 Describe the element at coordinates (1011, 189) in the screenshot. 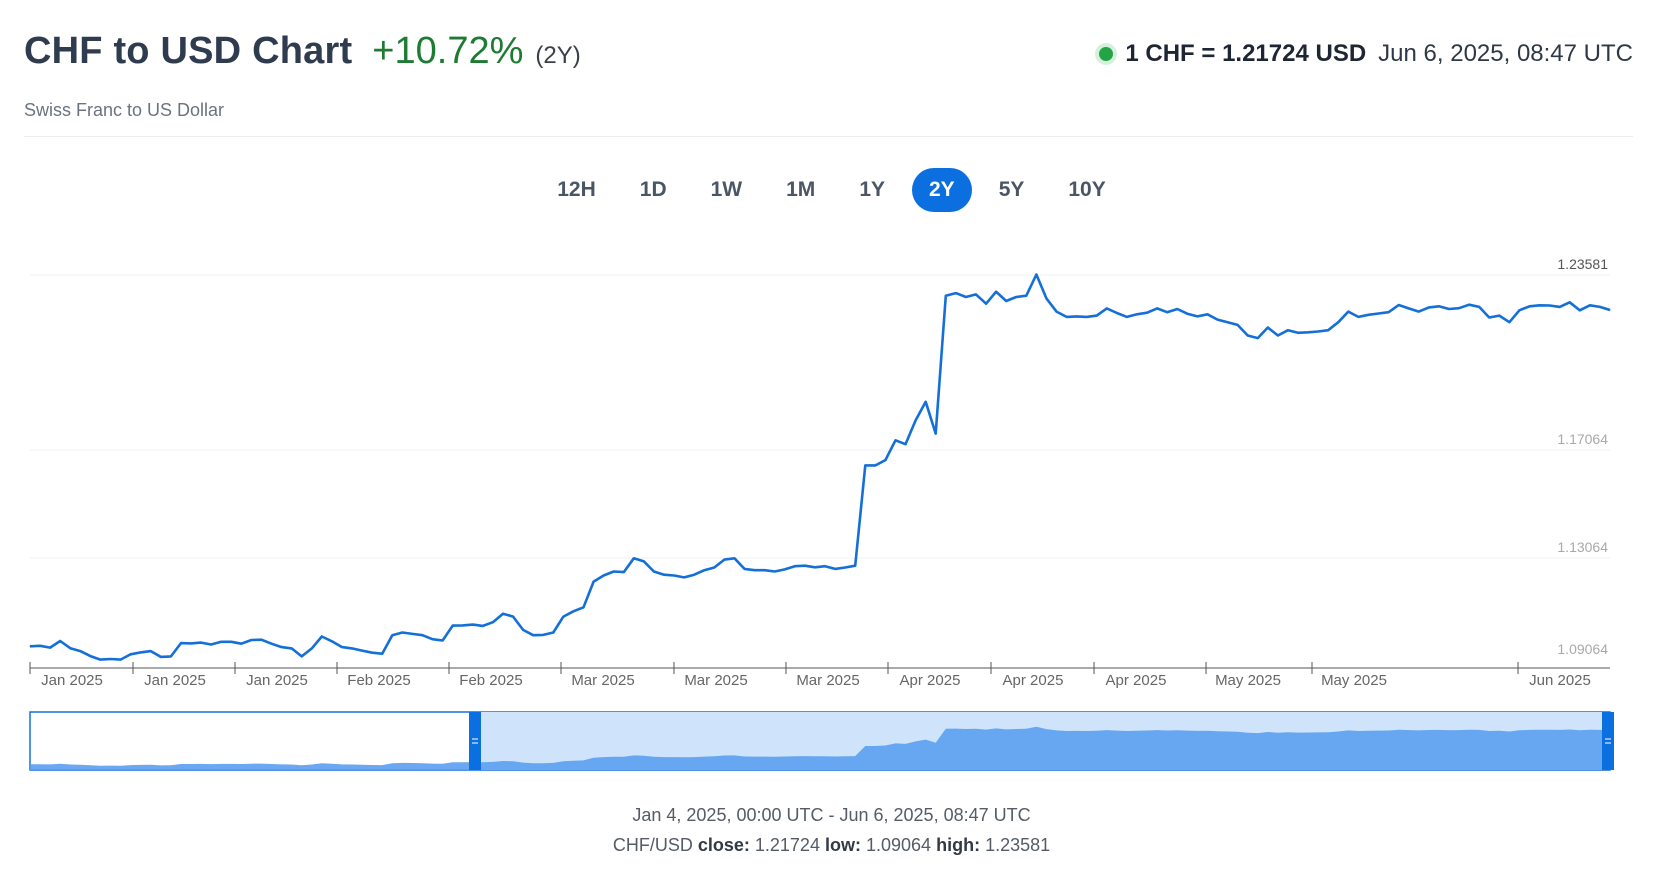

I see `tab-5y: 5Y` at that location.